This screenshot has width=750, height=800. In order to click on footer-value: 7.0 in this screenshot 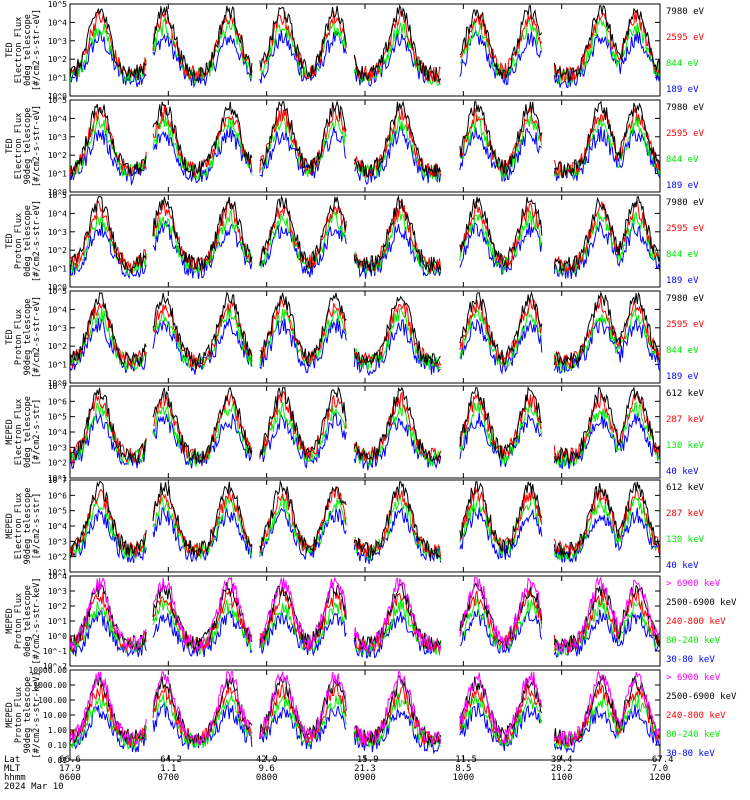, I will do `click(660, 769)`.